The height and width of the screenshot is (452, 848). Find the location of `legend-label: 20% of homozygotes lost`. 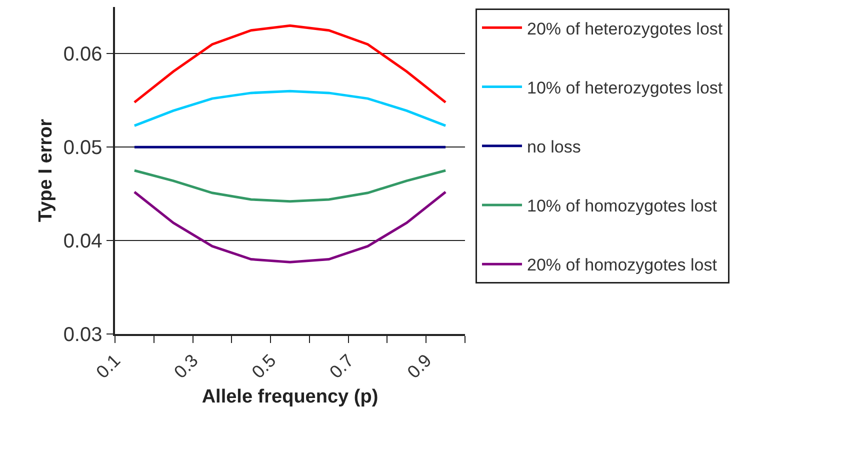

legend-label: 20% of homozygotes lost is located at coordinates (622, 265).